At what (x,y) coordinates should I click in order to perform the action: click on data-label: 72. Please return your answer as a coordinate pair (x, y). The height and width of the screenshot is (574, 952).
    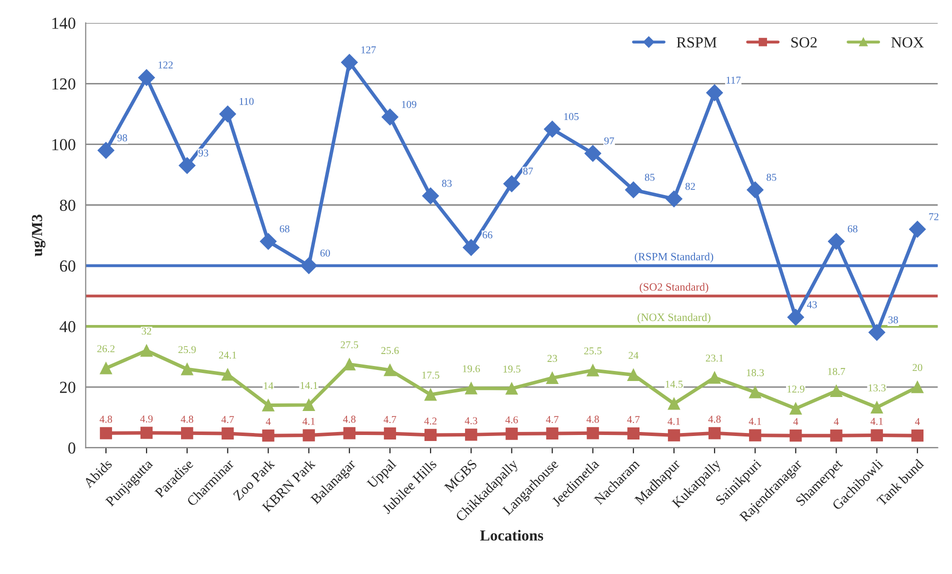
    Looking at the image, I should click on (933, 216).